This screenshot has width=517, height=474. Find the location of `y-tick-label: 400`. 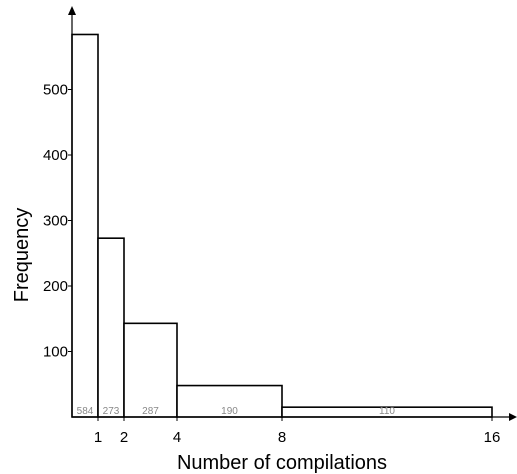

y-tick-label: 400 is located at coordinates (55, 155).